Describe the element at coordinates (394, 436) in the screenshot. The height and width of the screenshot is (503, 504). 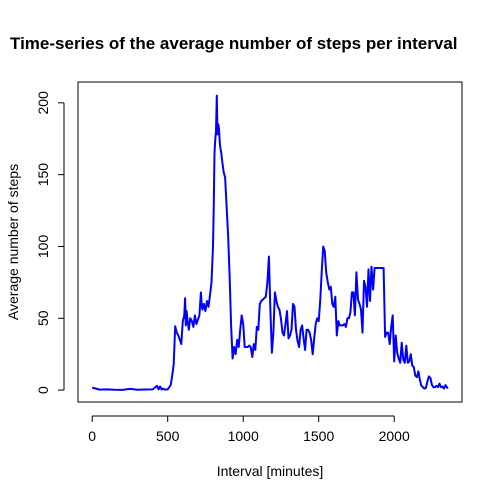
I see `x-tick-label: 2000` at that location.